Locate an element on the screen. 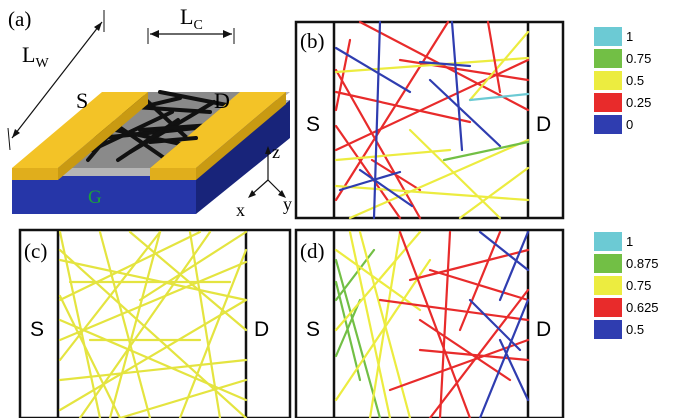 This screenshot has width=679, height=418. gate-label: G is located at coordinates (95, 197).